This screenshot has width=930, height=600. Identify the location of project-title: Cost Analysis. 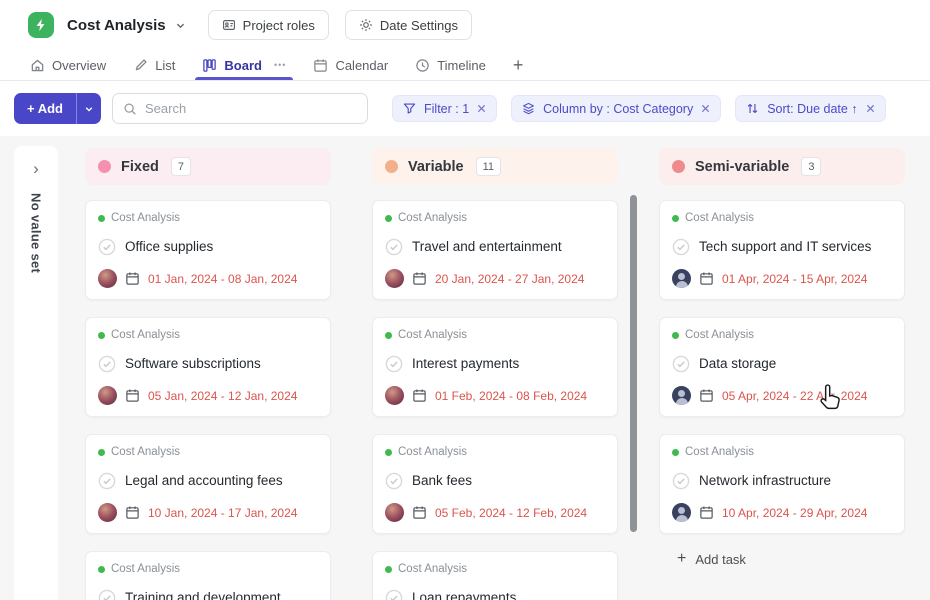
(116, 25).